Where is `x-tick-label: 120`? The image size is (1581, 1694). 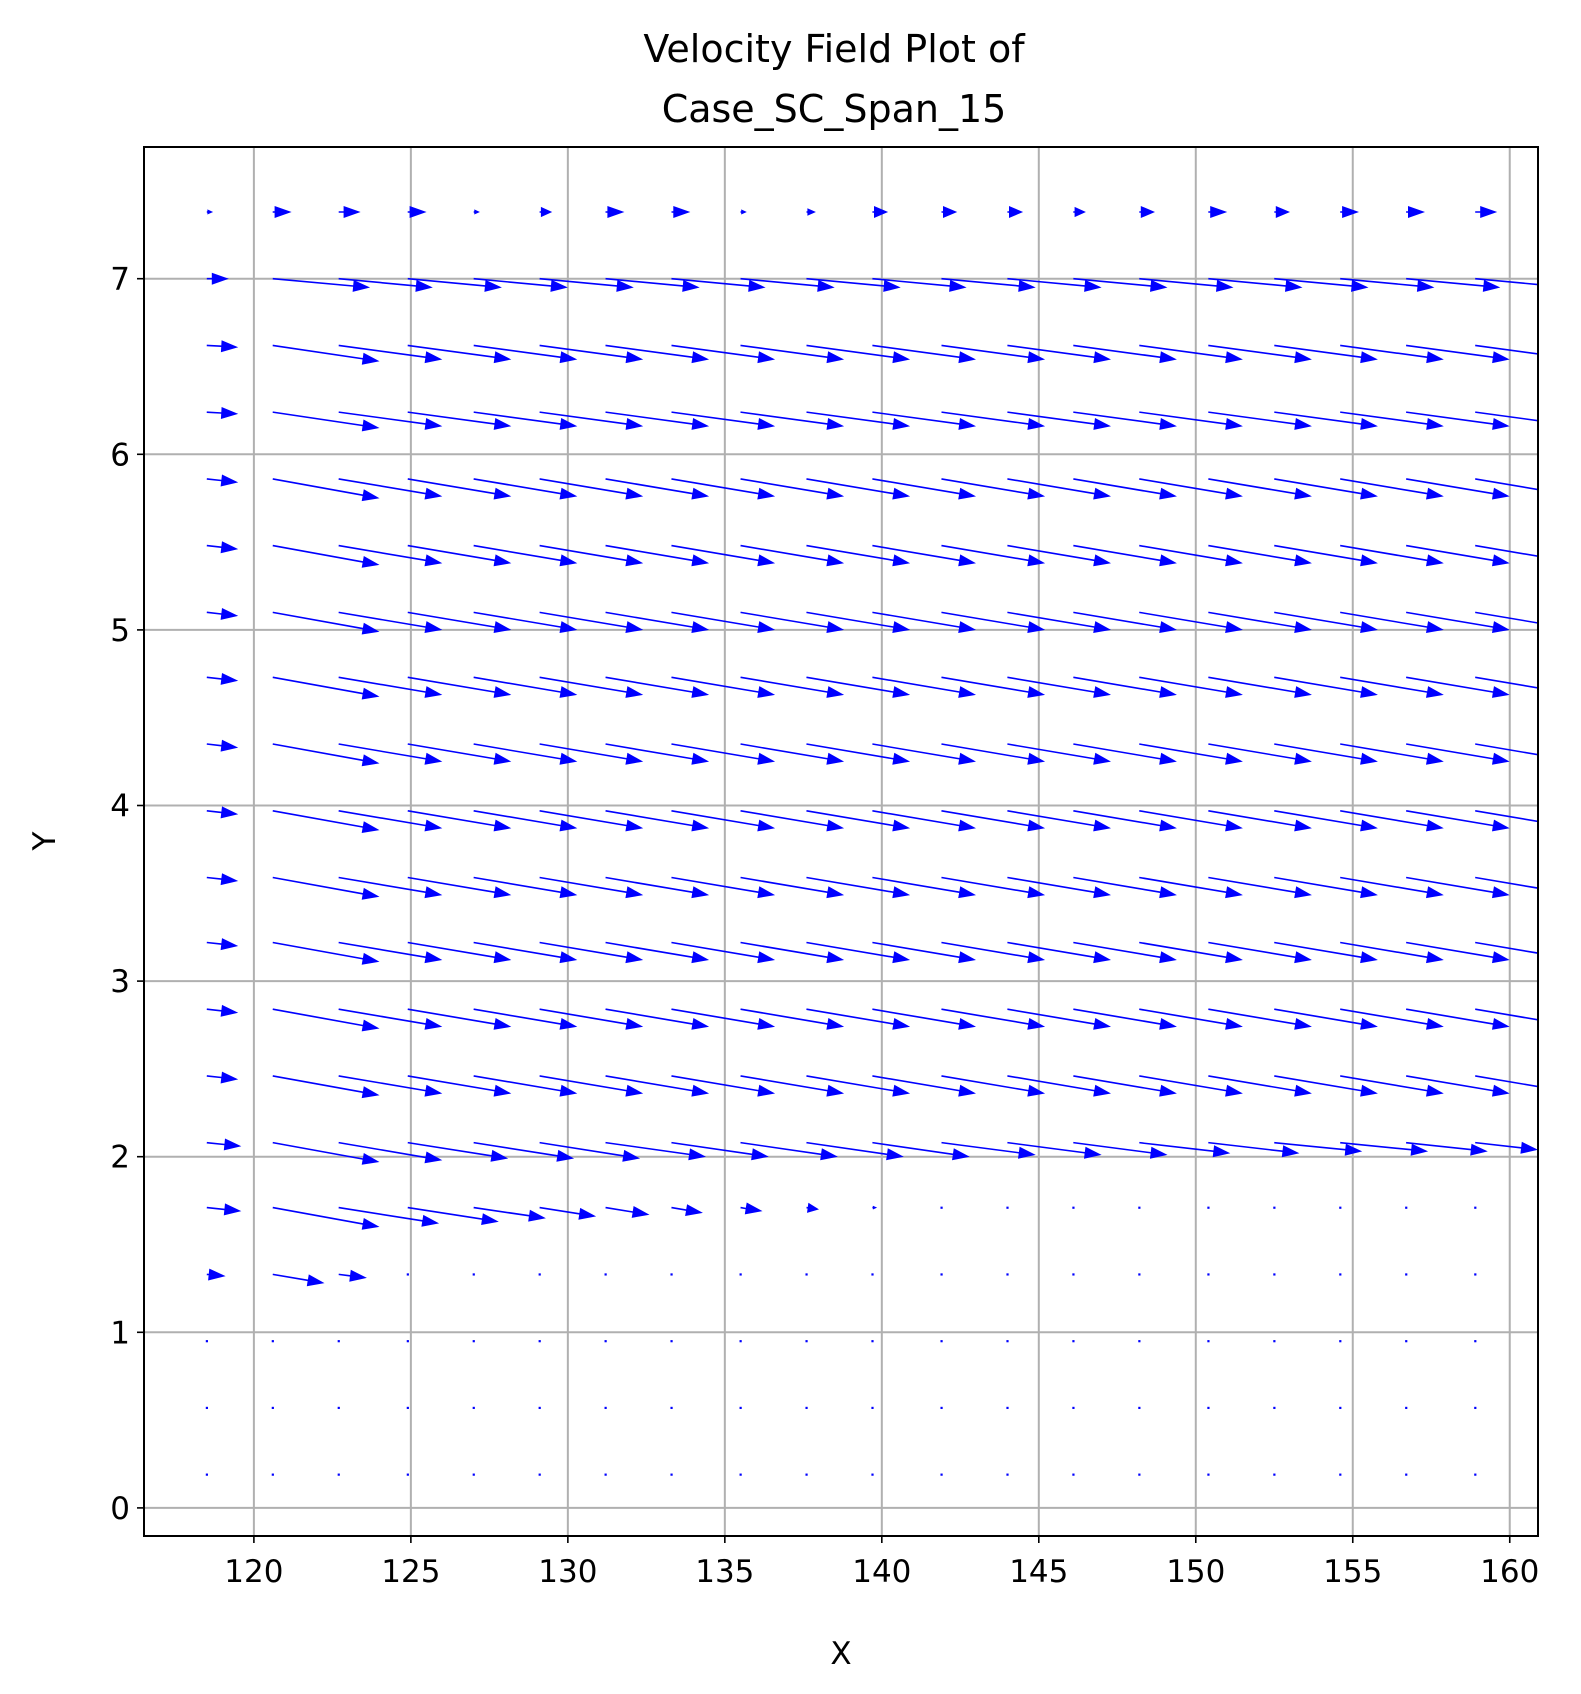
x-tick-label: 120 is located at coordinates (253, 1572).